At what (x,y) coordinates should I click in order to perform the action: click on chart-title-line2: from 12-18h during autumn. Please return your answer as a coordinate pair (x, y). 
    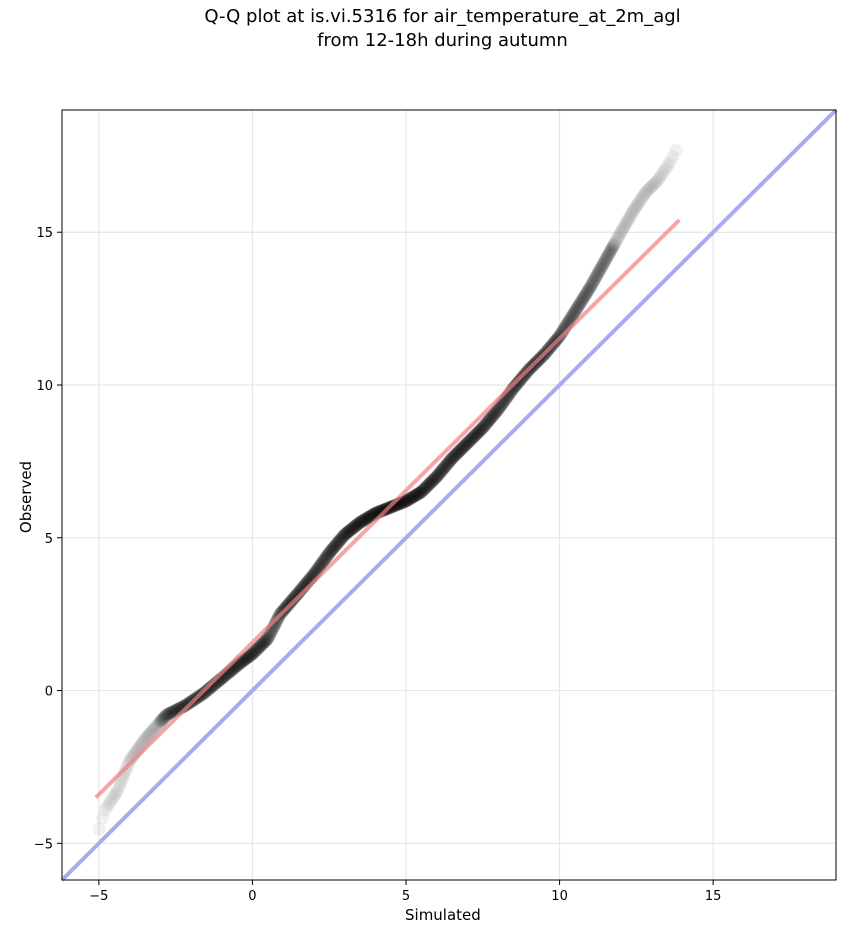
    Looking at the image, I should click on (442, 40).